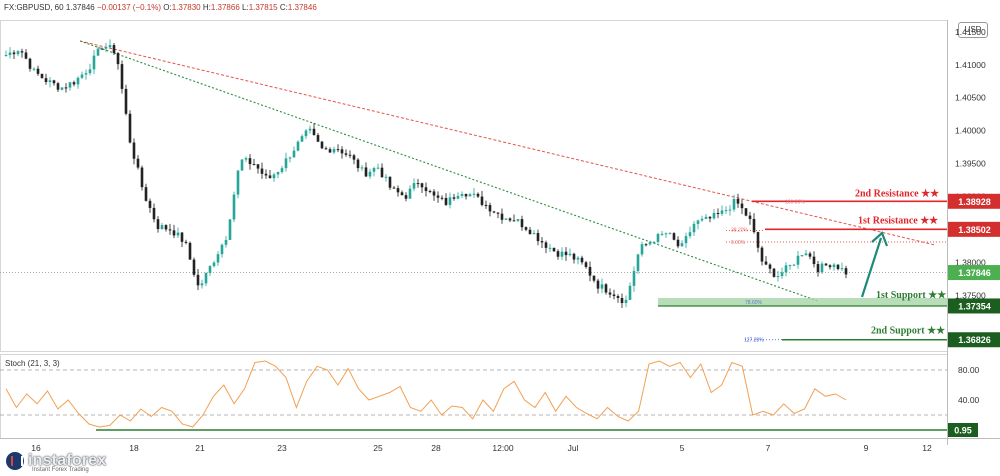  What do you see at coordinates (15, 461) in the screenshot?
I see `instaforex-logo-icon` at bounding box center [15, 461].